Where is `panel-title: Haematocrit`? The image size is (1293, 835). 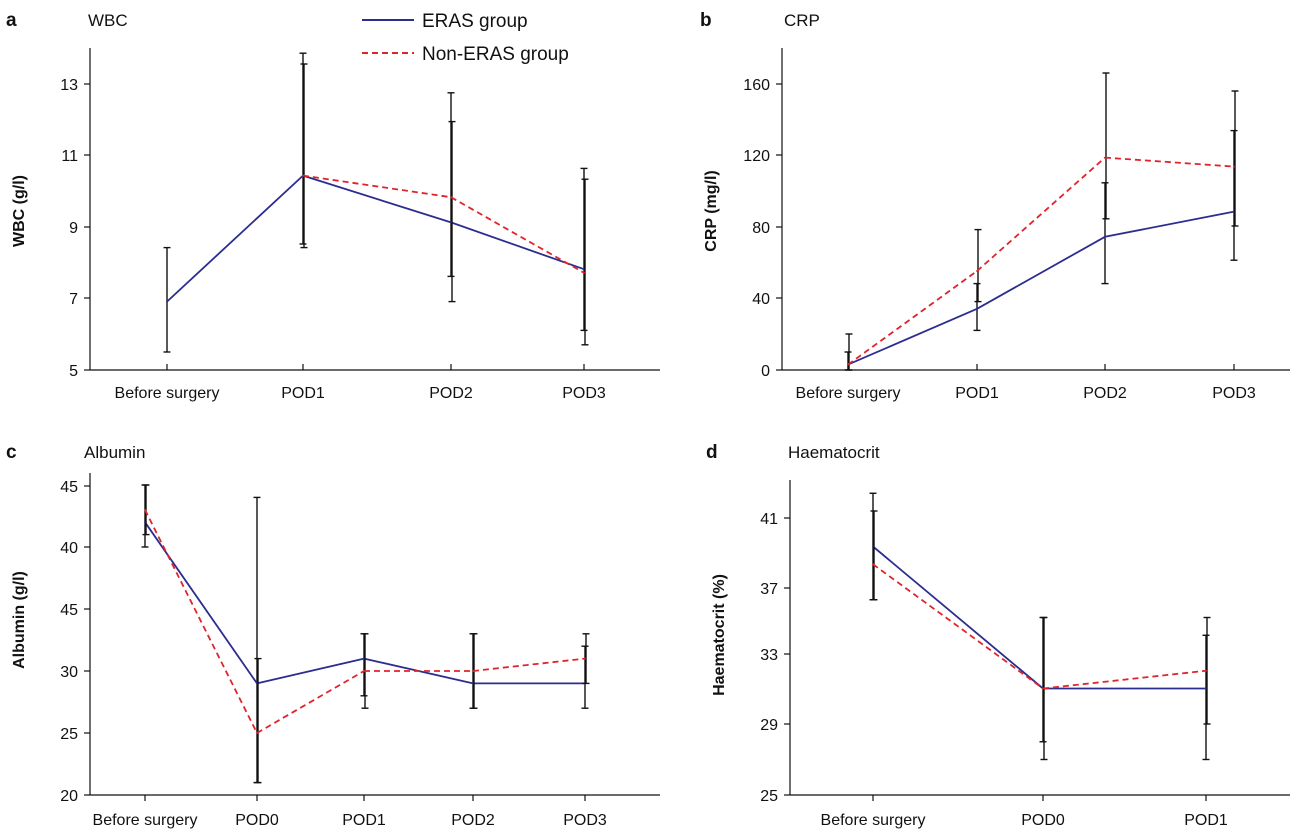 panel-title: Haematocrit is located at coordinates (834, 452).